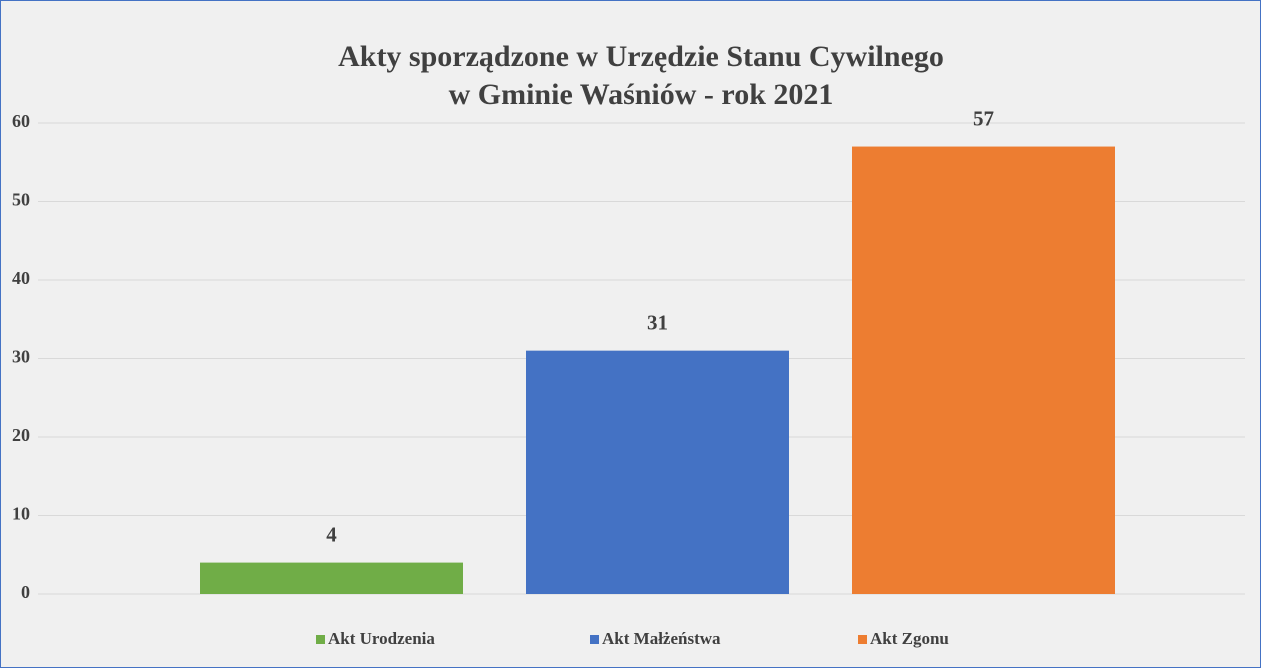 The image size is (1261, 668). I want to click on y-tick-label: 50, so click(21, 200).